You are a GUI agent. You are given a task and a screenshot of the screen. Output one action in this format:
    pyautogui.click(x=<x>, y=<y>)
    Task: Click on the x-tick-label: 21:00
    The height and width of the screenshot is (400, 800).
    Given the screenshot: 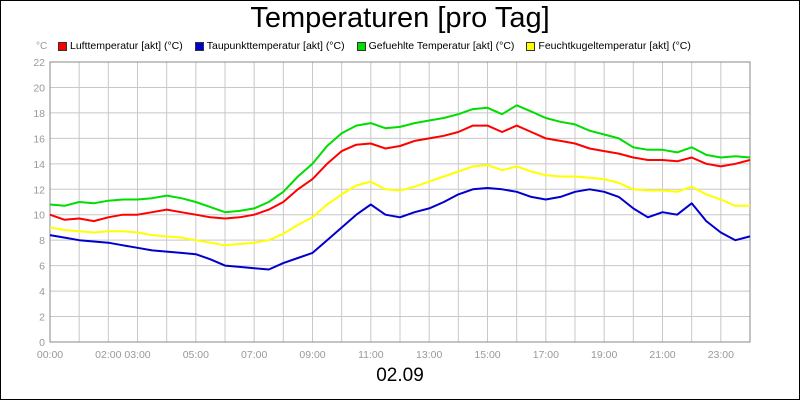 What is the action you would take?
    pyautogui.click(x=662, y=355)
    